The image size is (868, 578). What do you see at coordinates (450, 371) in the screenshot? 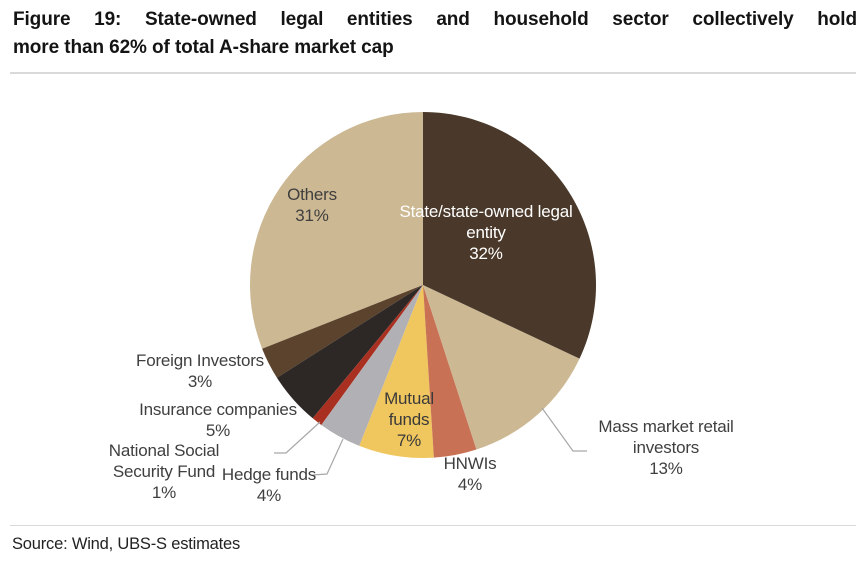
I see `pie-slice-hnwis` at bounding box center [450, 371].